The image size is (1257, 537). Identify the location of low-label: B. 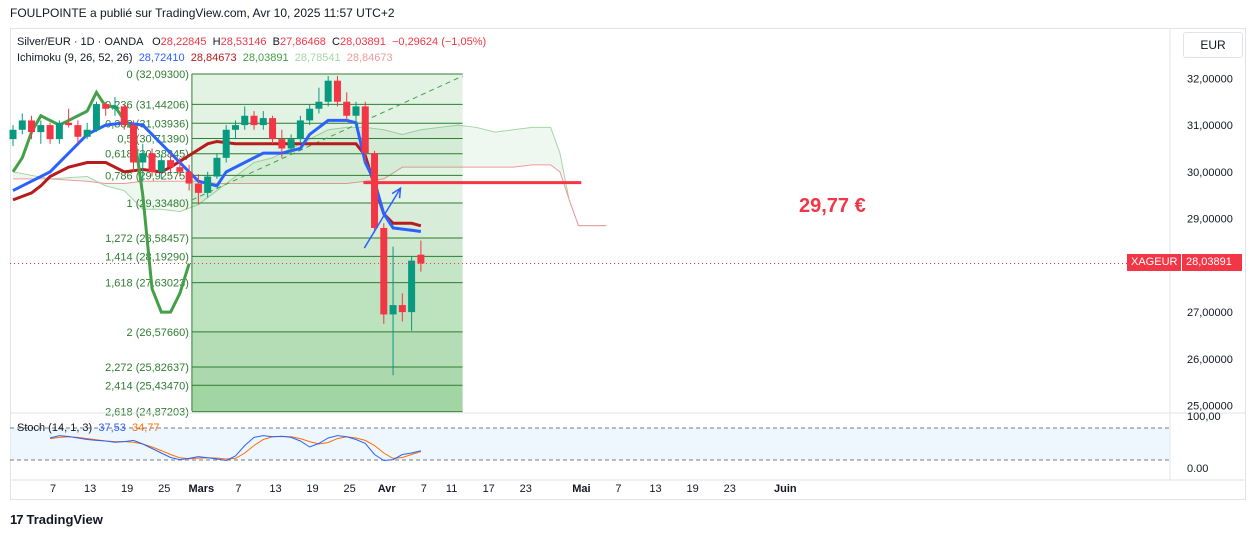
(276, 42).